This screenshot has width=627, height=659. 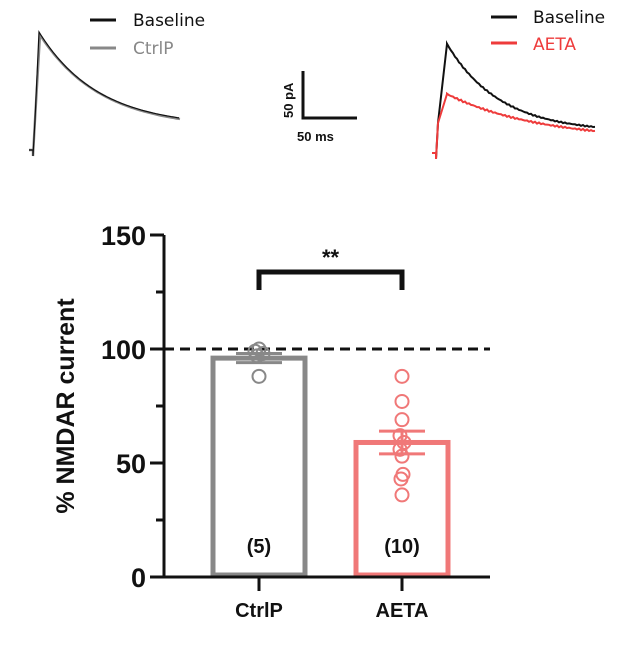 What do you see at coordinates (169, 21) in the screenshot?
I see `legend-label-baseline-left: Baseline` at bounding box center [169, 21].